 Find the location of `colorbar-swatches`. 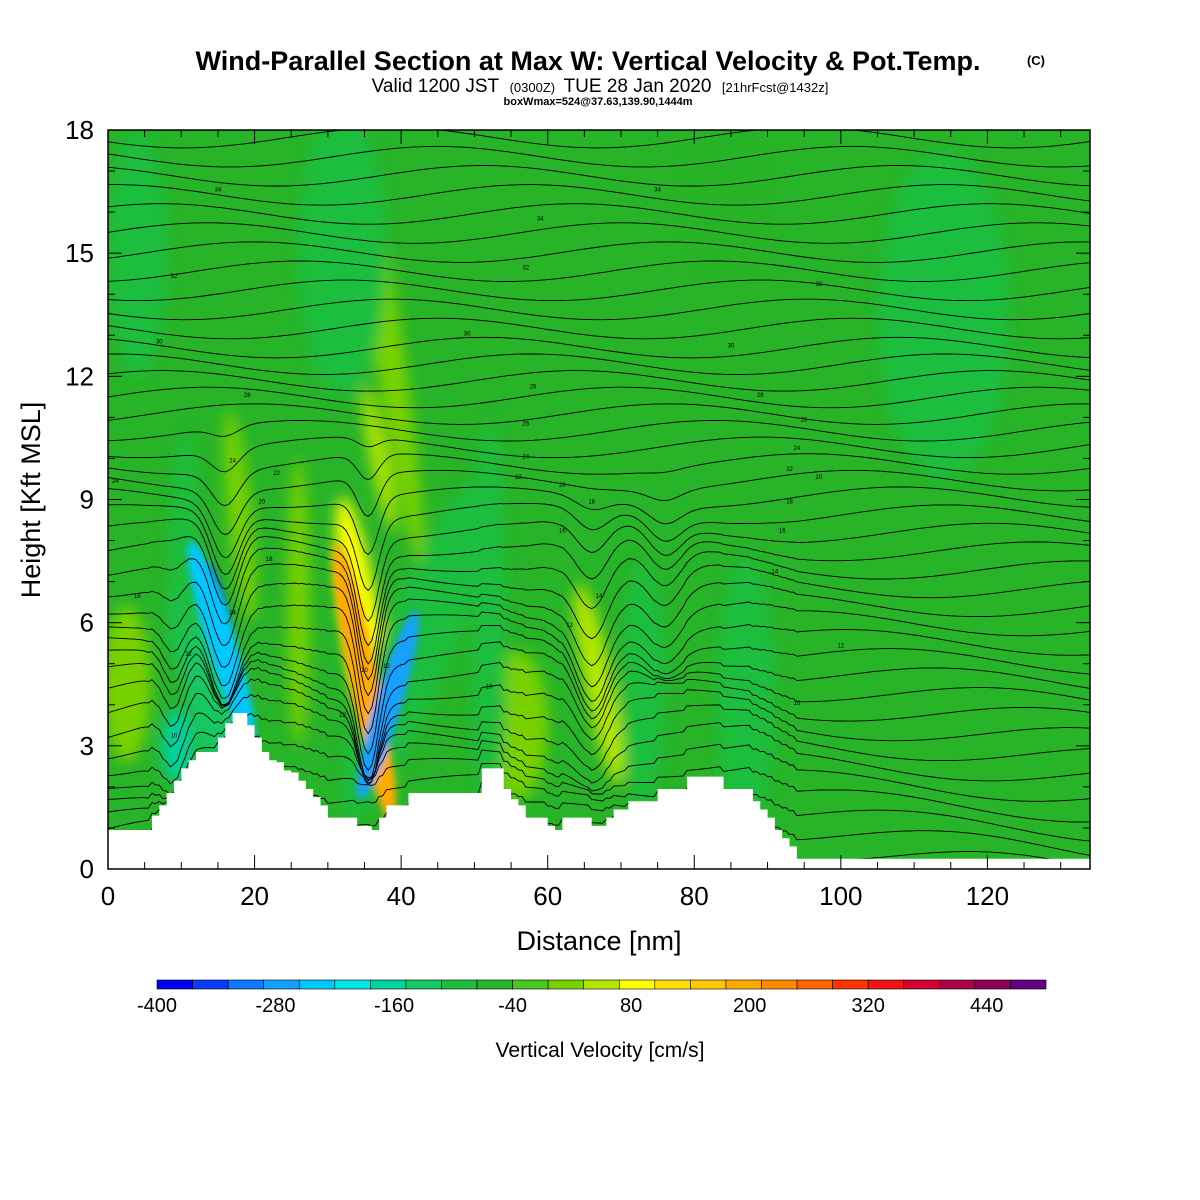

colorbar-swatches is located at coordinates (601, 984).